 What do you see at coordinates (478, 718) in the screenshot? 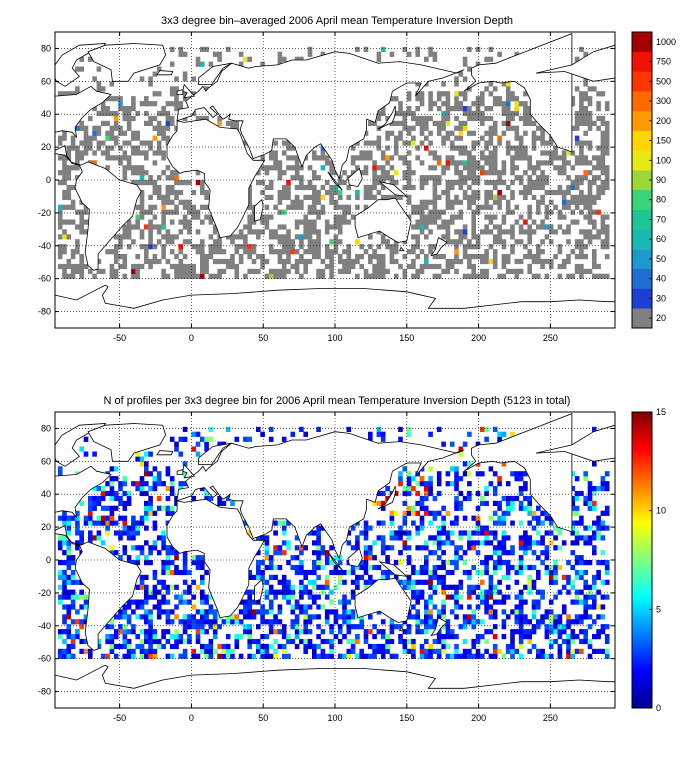
I see `x-tick-label: 200` at bounding box center [478, 718].